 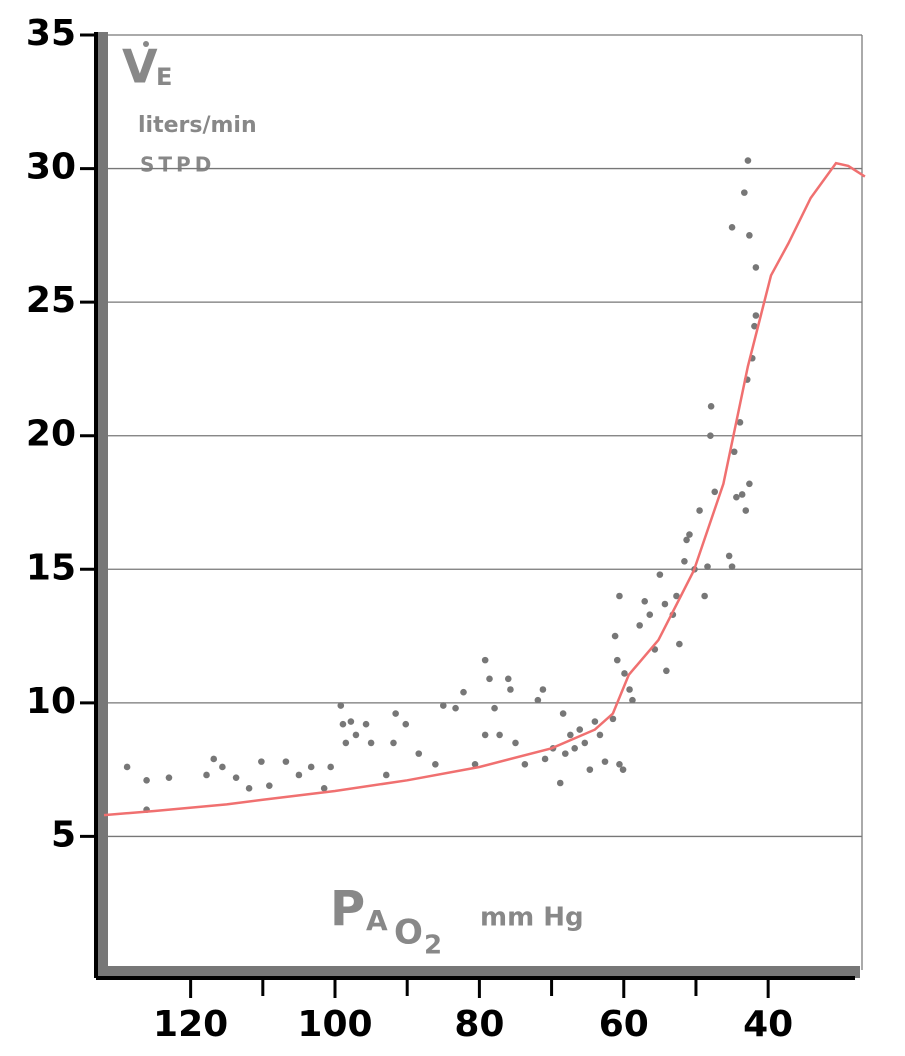 What do you see at coordinates (334, 1024) in the screenshot?
I see `x-tick-label: 100` at bounding box center [334, 1024].